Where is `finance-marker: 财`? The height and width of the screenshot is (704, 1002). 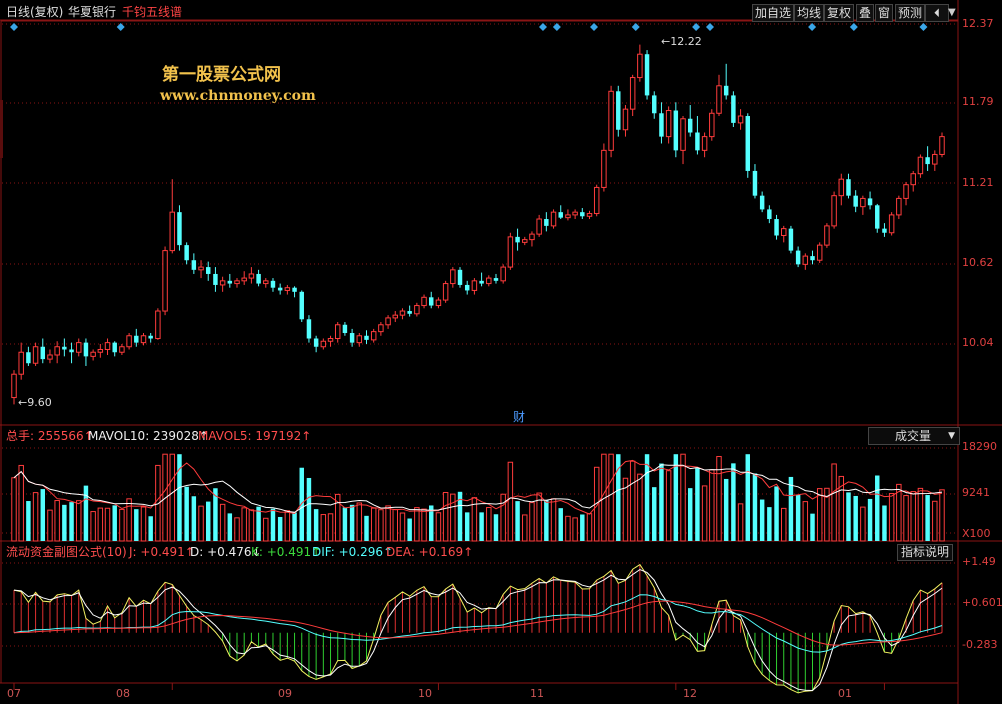 finance-marker: 财 is located at coordinates (519, 417).